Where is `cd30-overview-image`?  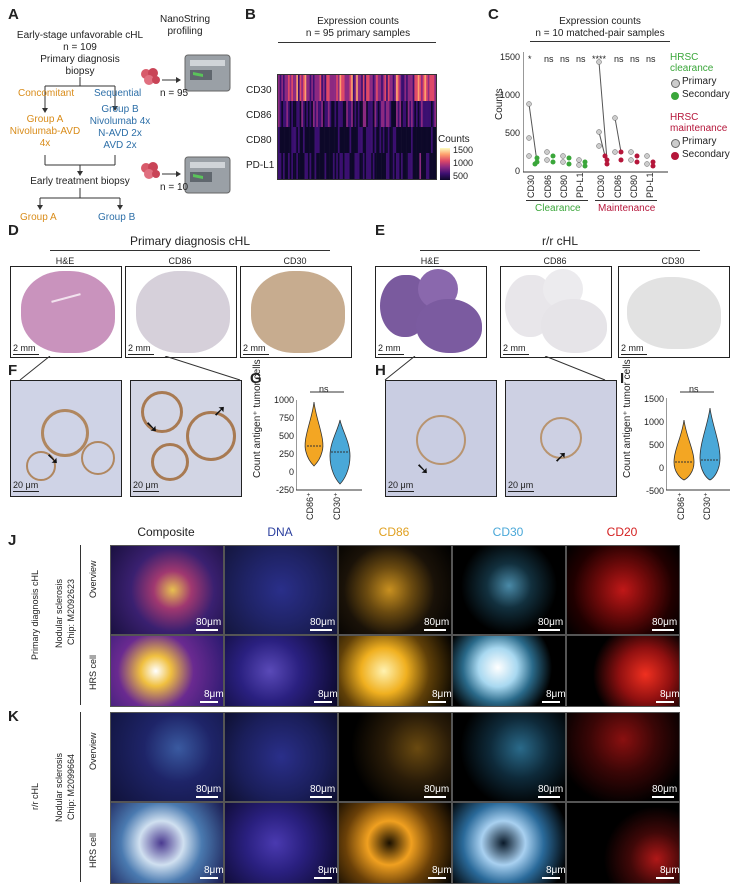 cd30-overview-image is located at coordinates (509, 590).